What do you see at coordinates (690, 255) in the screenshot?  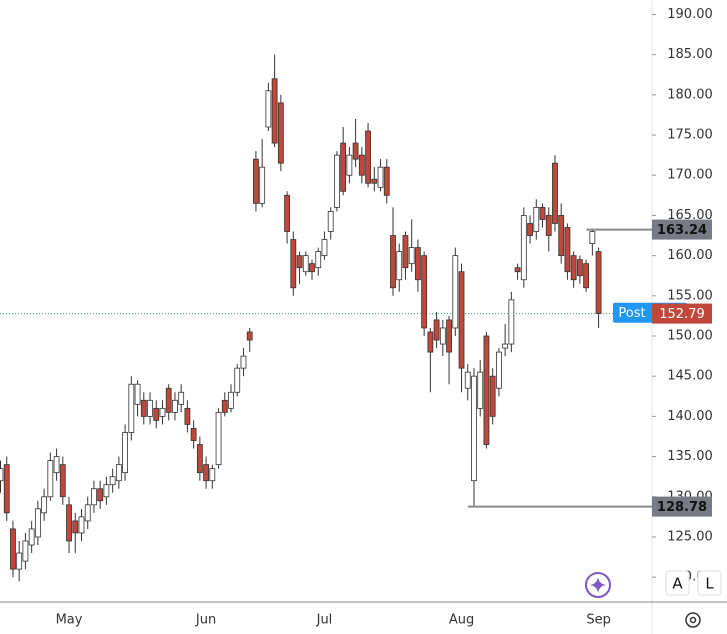 I see `y-tick-label: 160.00` at bounding box center [690, 255].